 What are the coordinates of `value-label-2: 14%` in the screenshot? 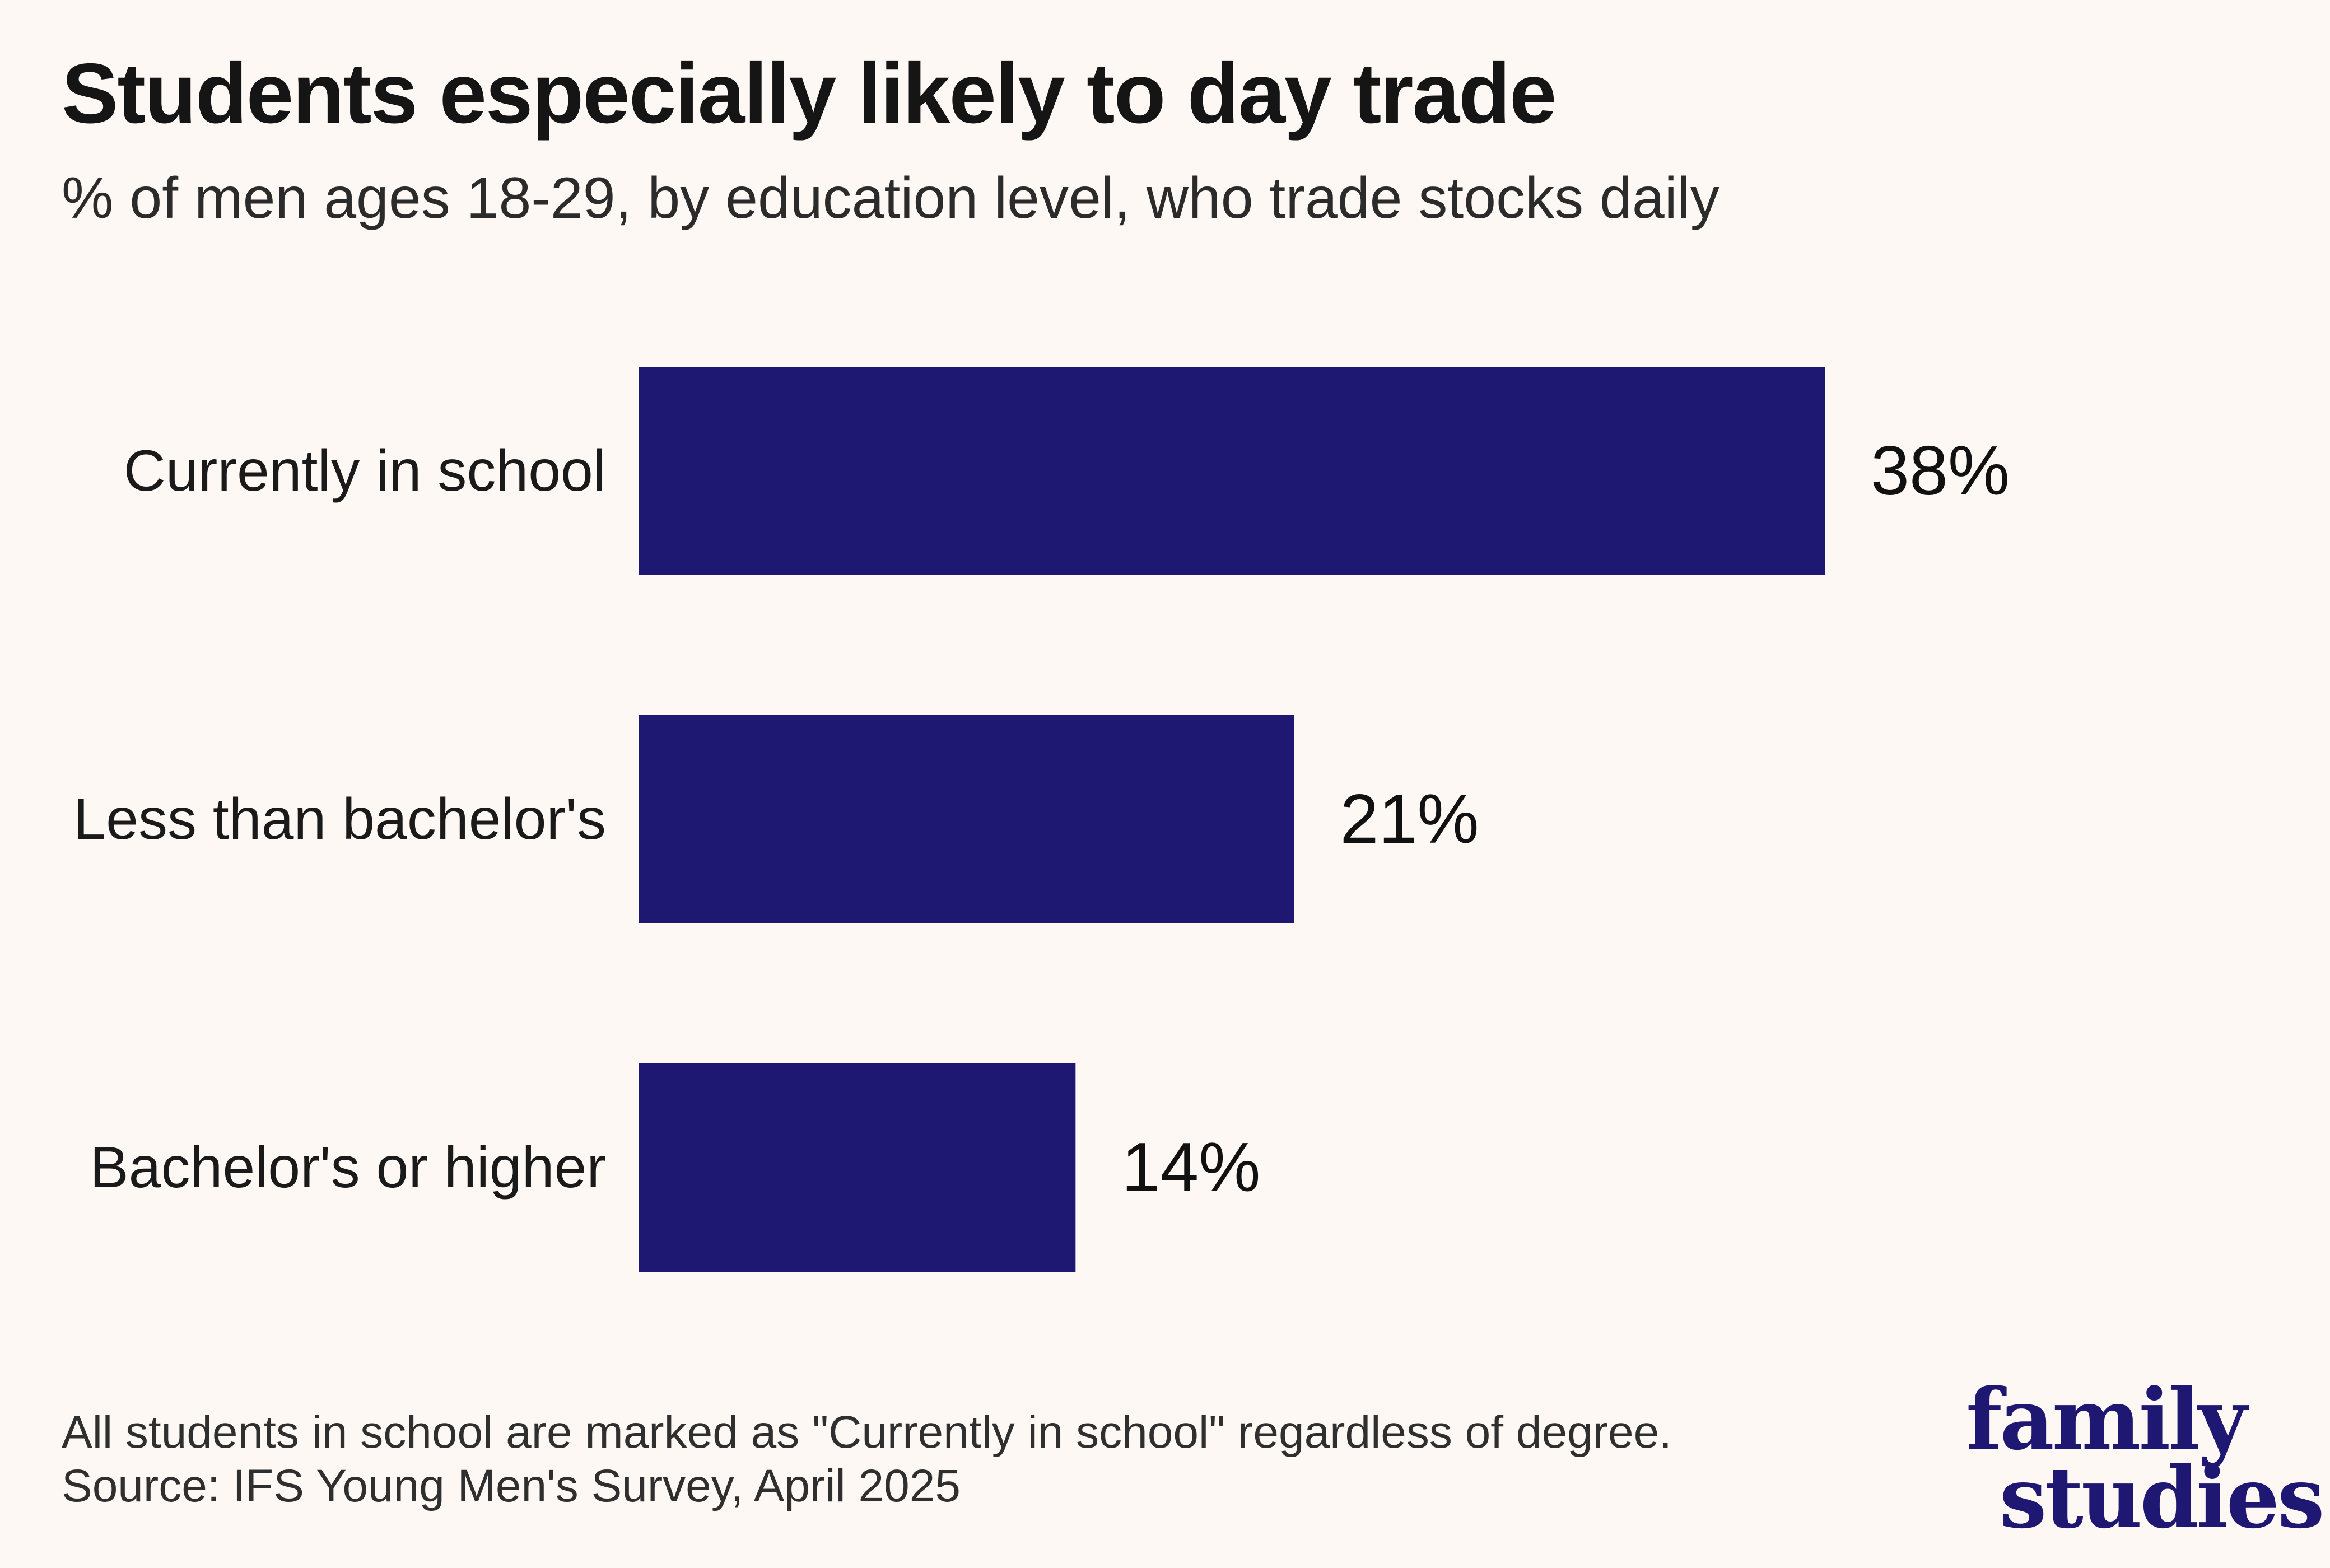 It's located at (1191, 1168).